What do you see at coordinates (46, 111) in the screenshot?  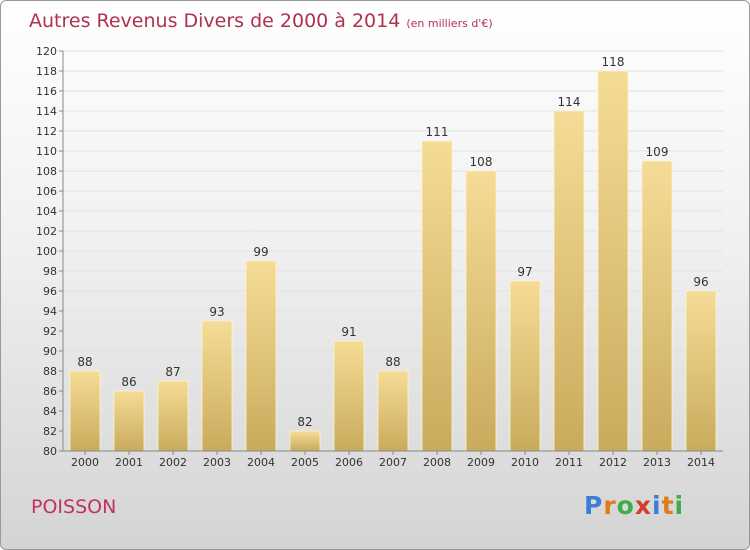 I see `y-tick-label: 114` at bounding box center [46, 111].